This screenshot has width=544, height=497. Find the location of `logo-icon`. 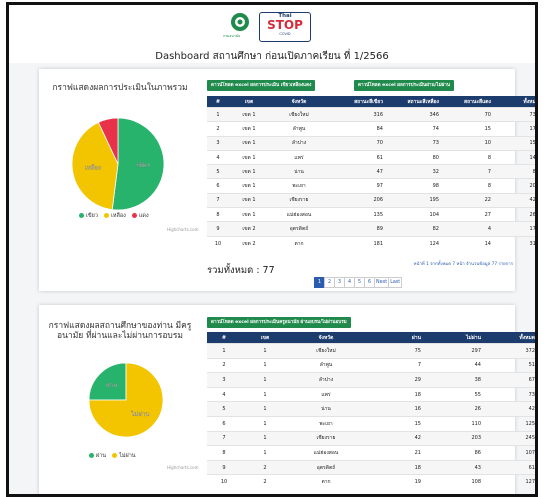

logo-icon is located at coordinates (240, 22).